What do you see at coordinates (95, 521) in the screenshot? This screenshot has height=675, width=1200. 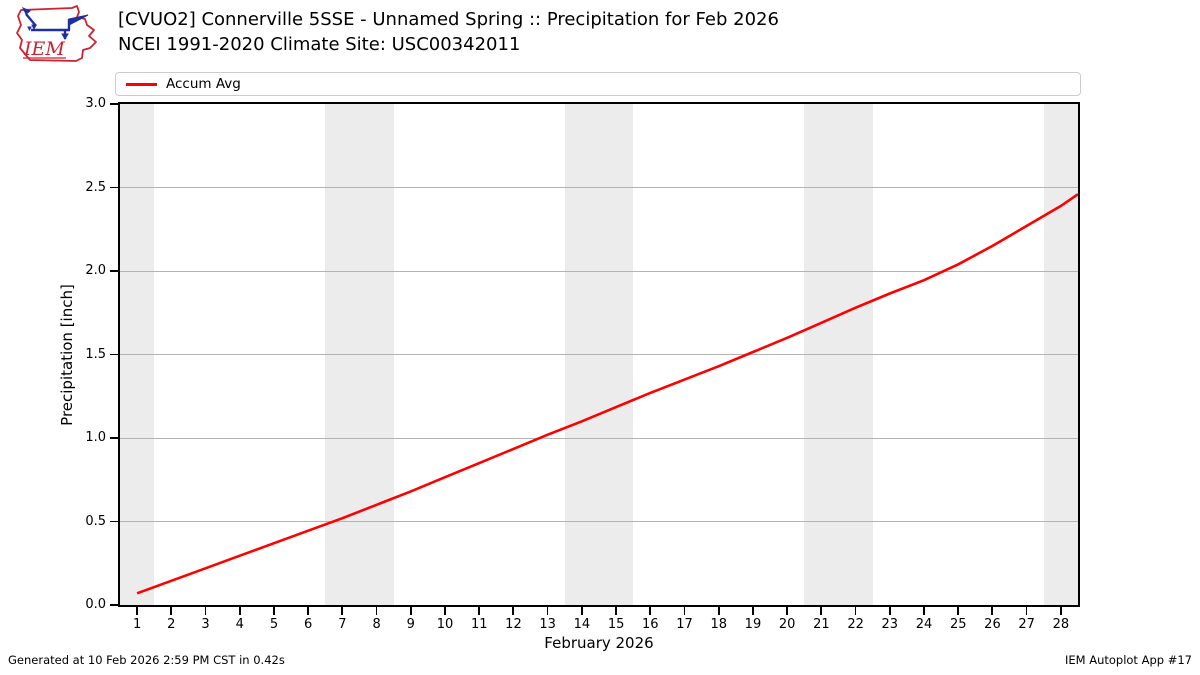 I see `y-tick-label: 0.5` at bounding box center [95, 521].